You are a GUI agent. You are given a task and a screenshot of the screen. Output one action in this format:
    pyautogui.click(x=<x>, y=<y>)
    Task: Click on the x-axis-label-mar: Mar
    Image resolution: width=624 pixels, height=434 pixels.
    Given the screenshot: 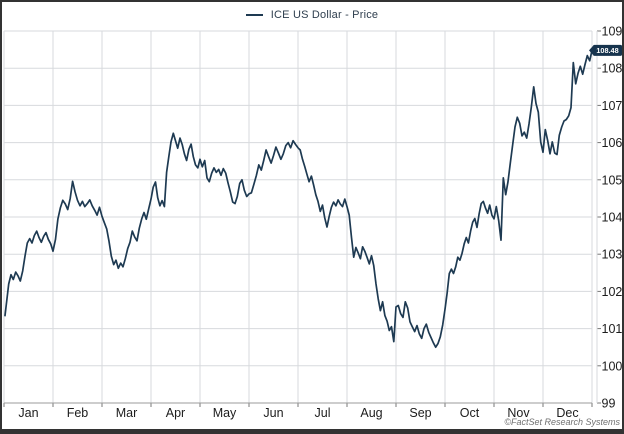 What is the action you would take?
    pyautogui.click(x=127, y=413)
    